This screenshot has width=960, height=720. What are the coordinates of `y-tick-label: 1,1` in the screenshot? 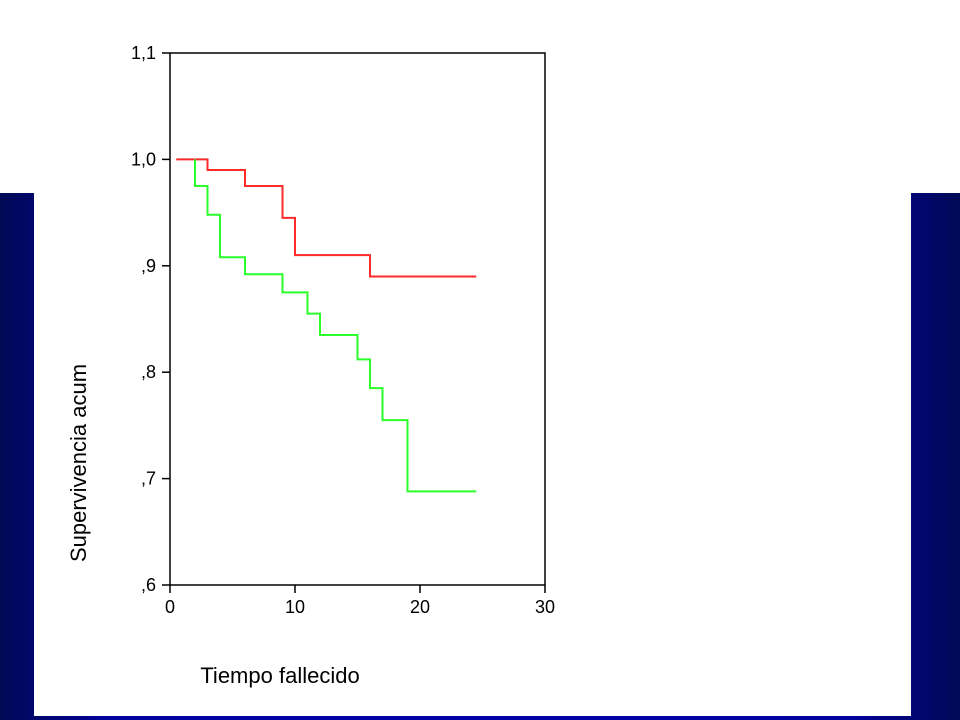 It's located at (143, 53).